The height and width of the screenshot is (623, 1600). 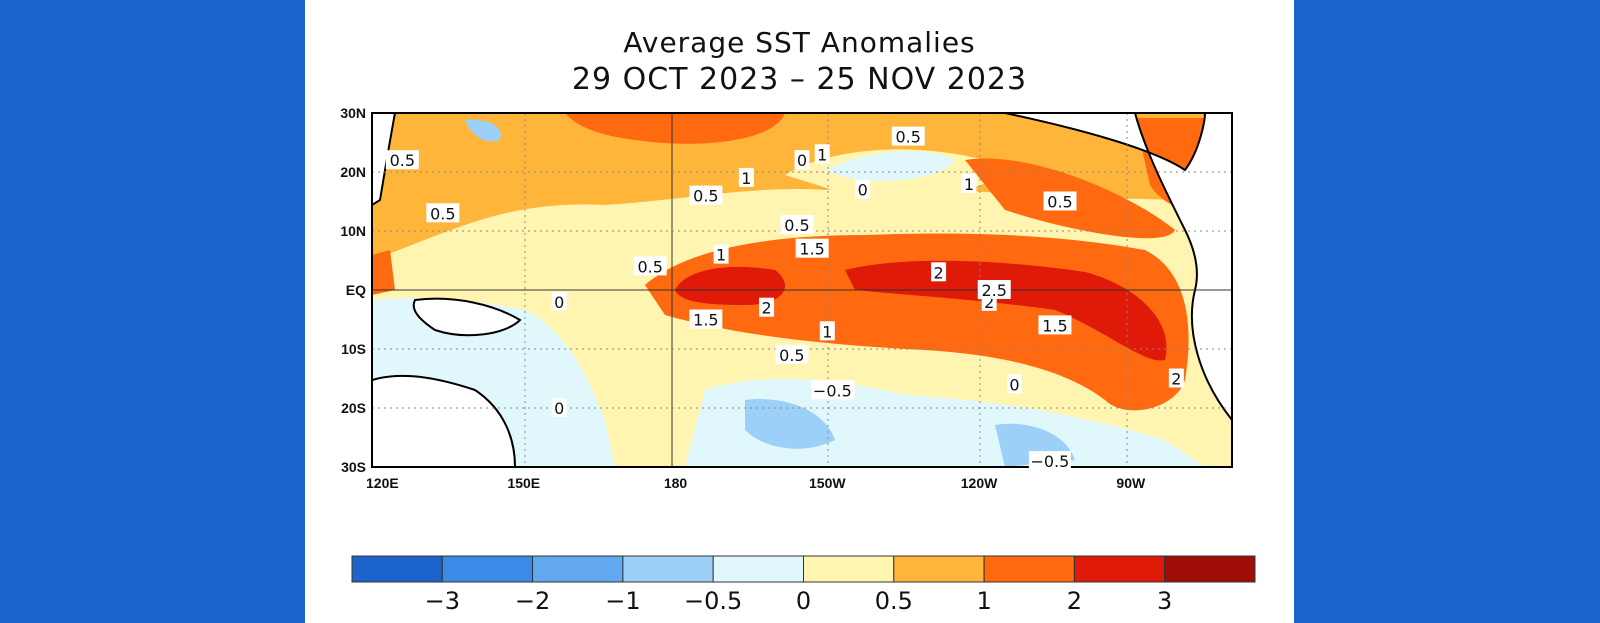 I want to click on lat-tick-label: EQ, so click(x=356, y=290).